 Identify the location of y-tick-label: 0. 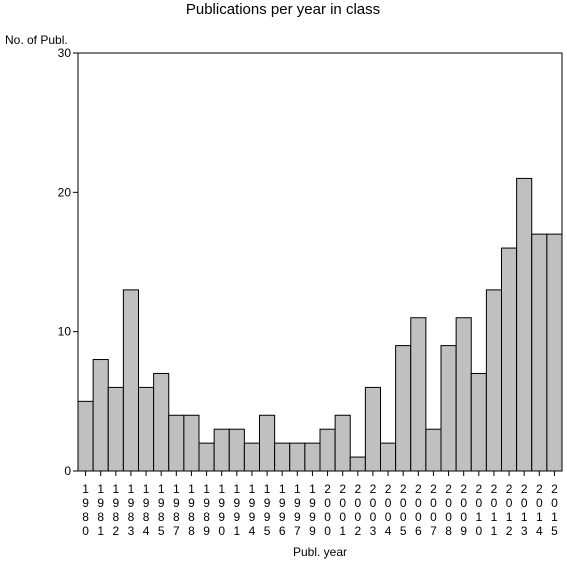
(67, 471).